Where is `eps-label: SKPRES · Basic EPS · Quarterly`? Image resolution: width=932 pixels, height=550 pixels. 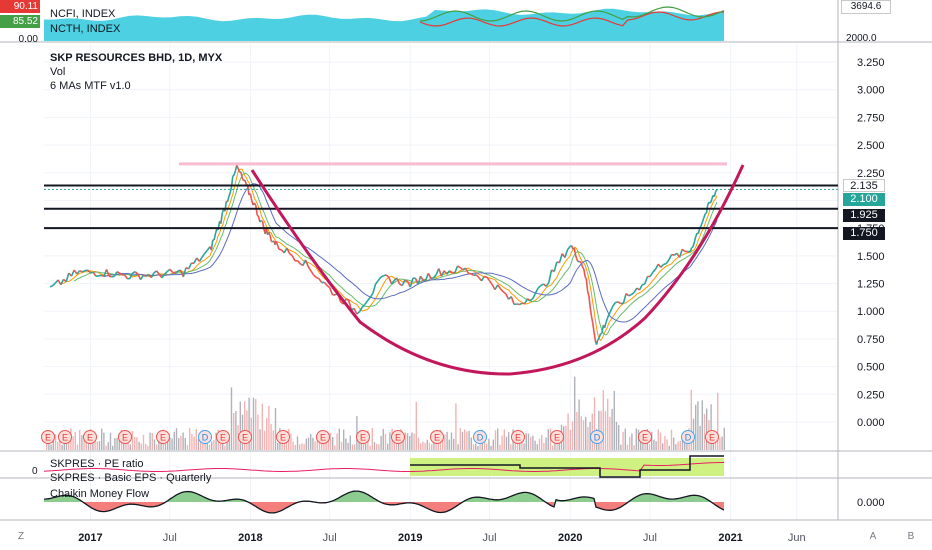 eps-label: SKPRES · Basic EPS · Quarterly is located at coordinates (131, 478).